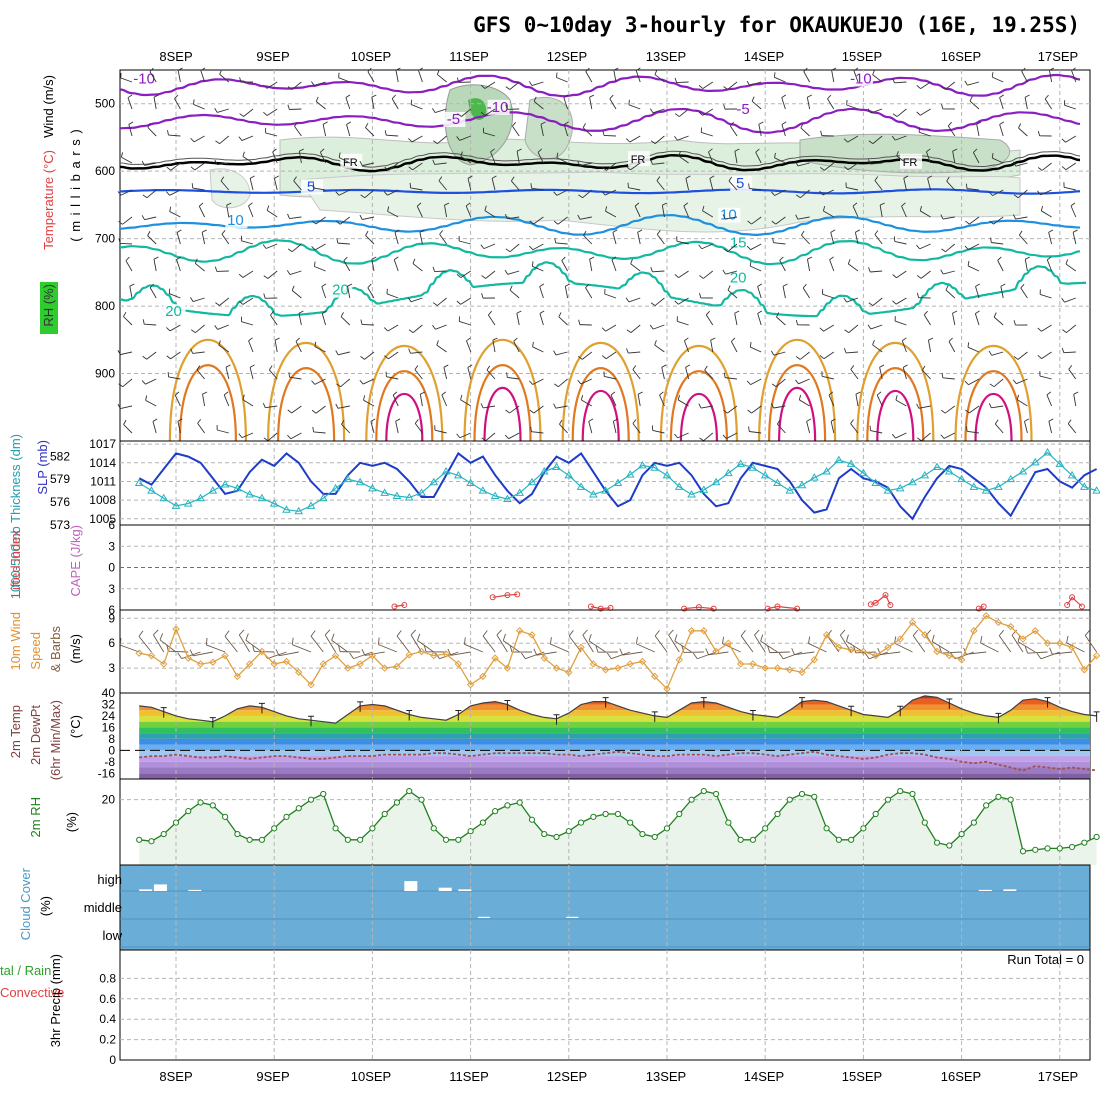 Image resolution: width=1100 pixels, height=1100 pixels. Describe the element at coordinates (843, 632) in the screenshot. I see `wind10m-barb-flag` at that location.